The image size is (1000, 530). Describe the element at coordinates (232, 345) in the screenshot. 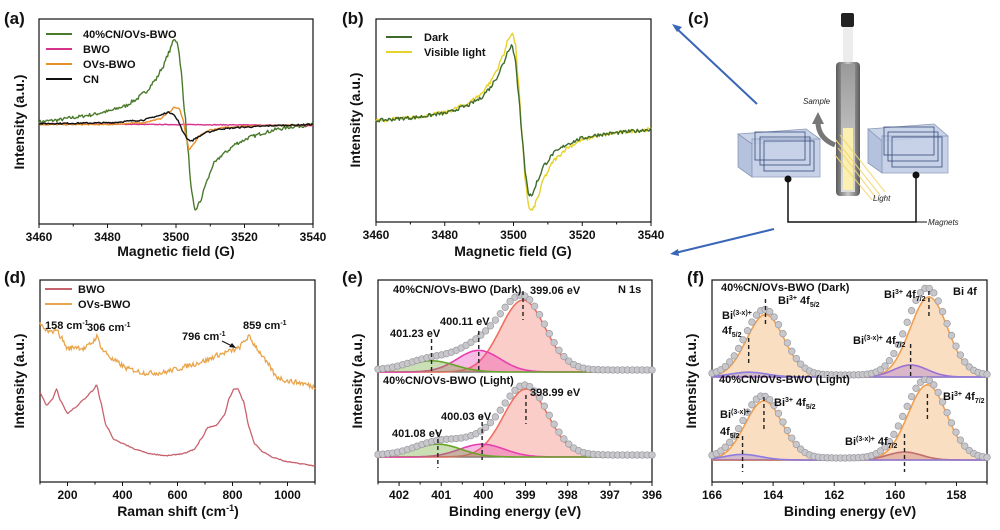

I see `annot-796-arrowhead` at that location.